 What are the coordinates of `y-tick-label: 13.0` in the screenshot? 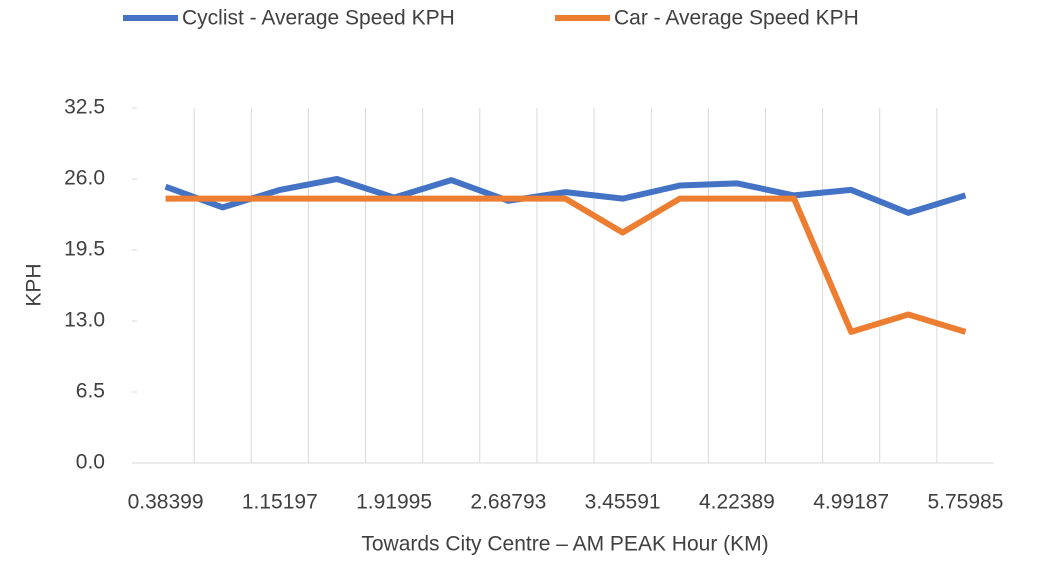 It's located at (84, 320).